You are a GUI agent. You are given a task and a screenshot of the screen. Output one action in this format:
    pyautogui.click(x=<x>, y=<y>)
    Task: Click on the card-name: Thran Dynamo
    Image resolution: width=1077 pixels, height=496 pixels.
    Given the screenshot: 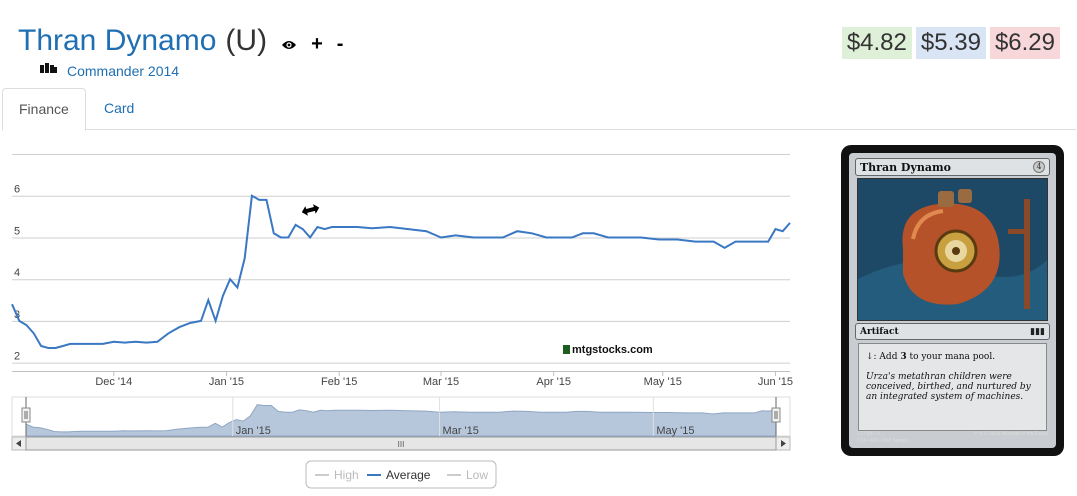 What is the action you would take?
    pyautogui.click(x=117, y=40)
    